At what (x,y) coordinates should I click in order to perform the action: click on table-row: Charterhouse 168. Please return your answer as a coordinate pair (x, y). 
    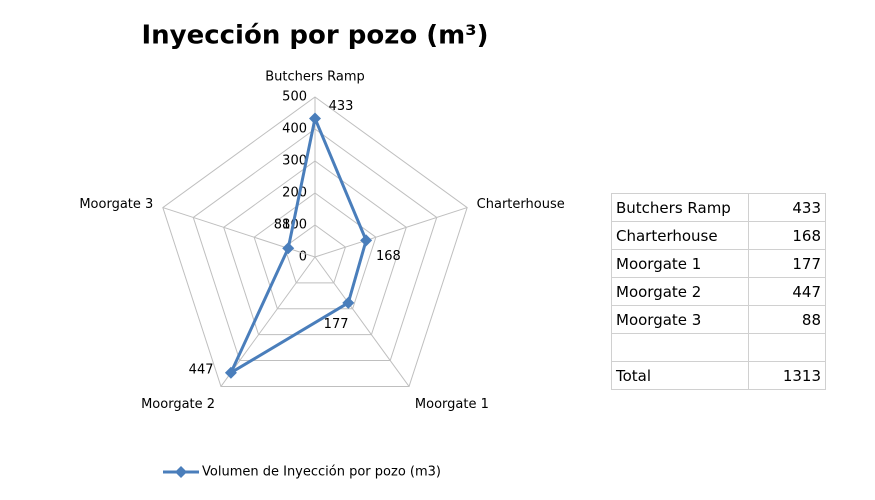
    Looking at the image, I should click on (718, 235).